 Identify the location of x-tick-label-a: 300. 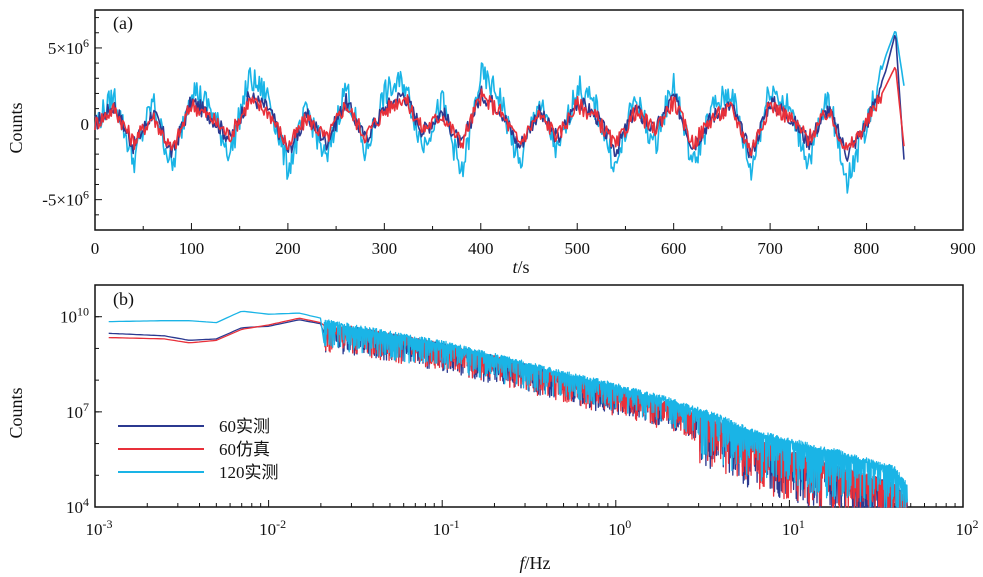
(385, 248).